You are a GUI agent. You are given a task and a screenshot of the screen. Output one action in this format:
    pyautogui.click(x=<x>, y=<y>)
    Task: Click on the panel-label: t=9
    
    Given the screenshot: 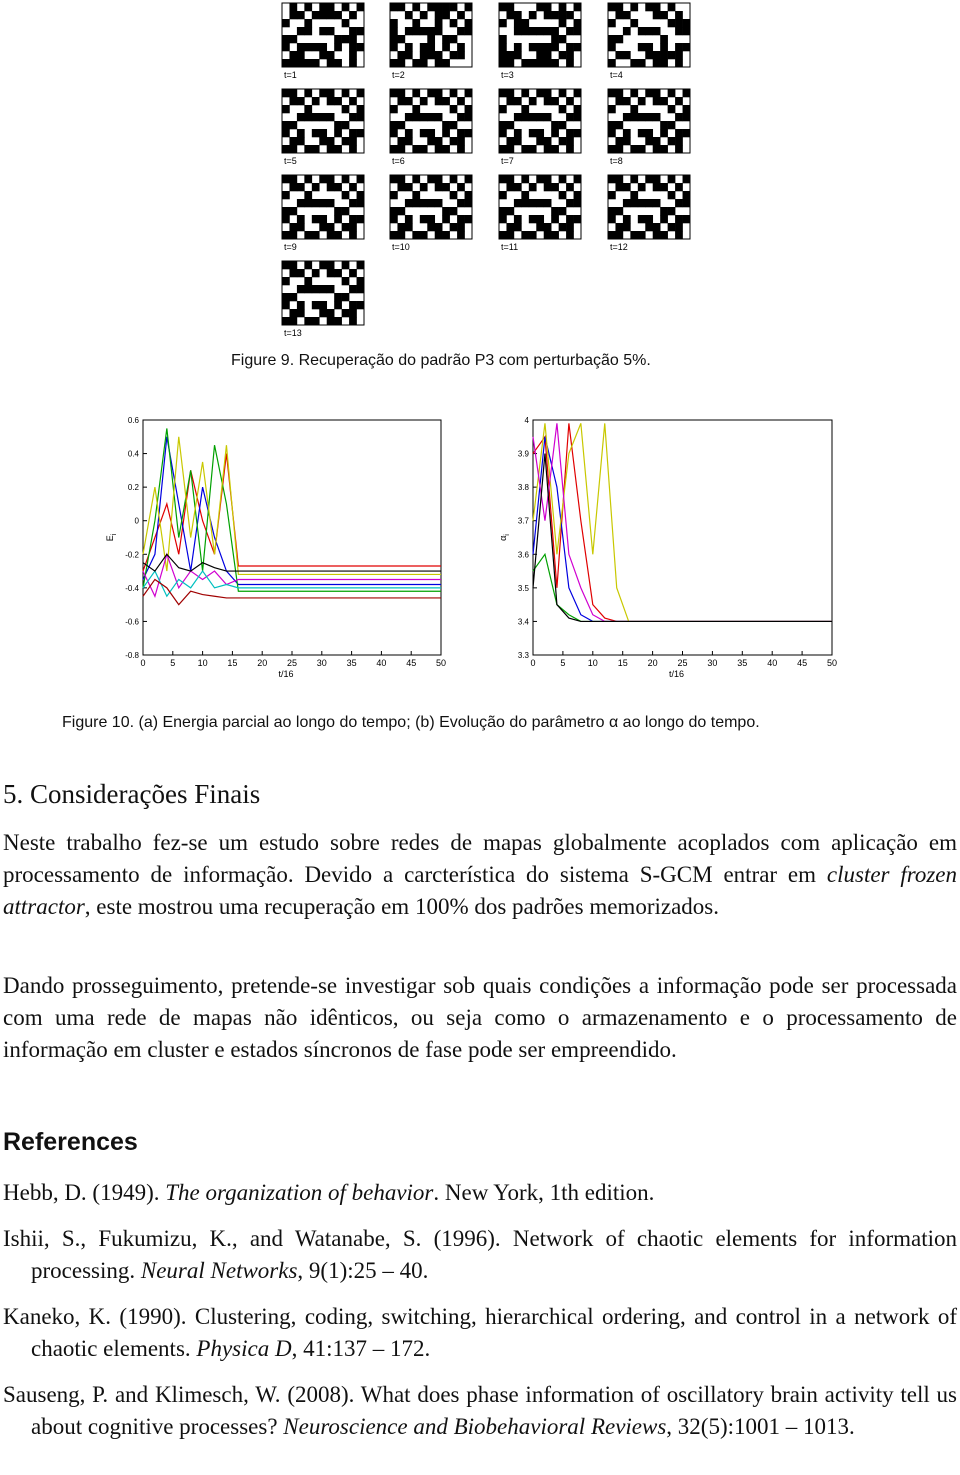 What is the action you would take?
    pyautogui.click(x=290, y=247)
    